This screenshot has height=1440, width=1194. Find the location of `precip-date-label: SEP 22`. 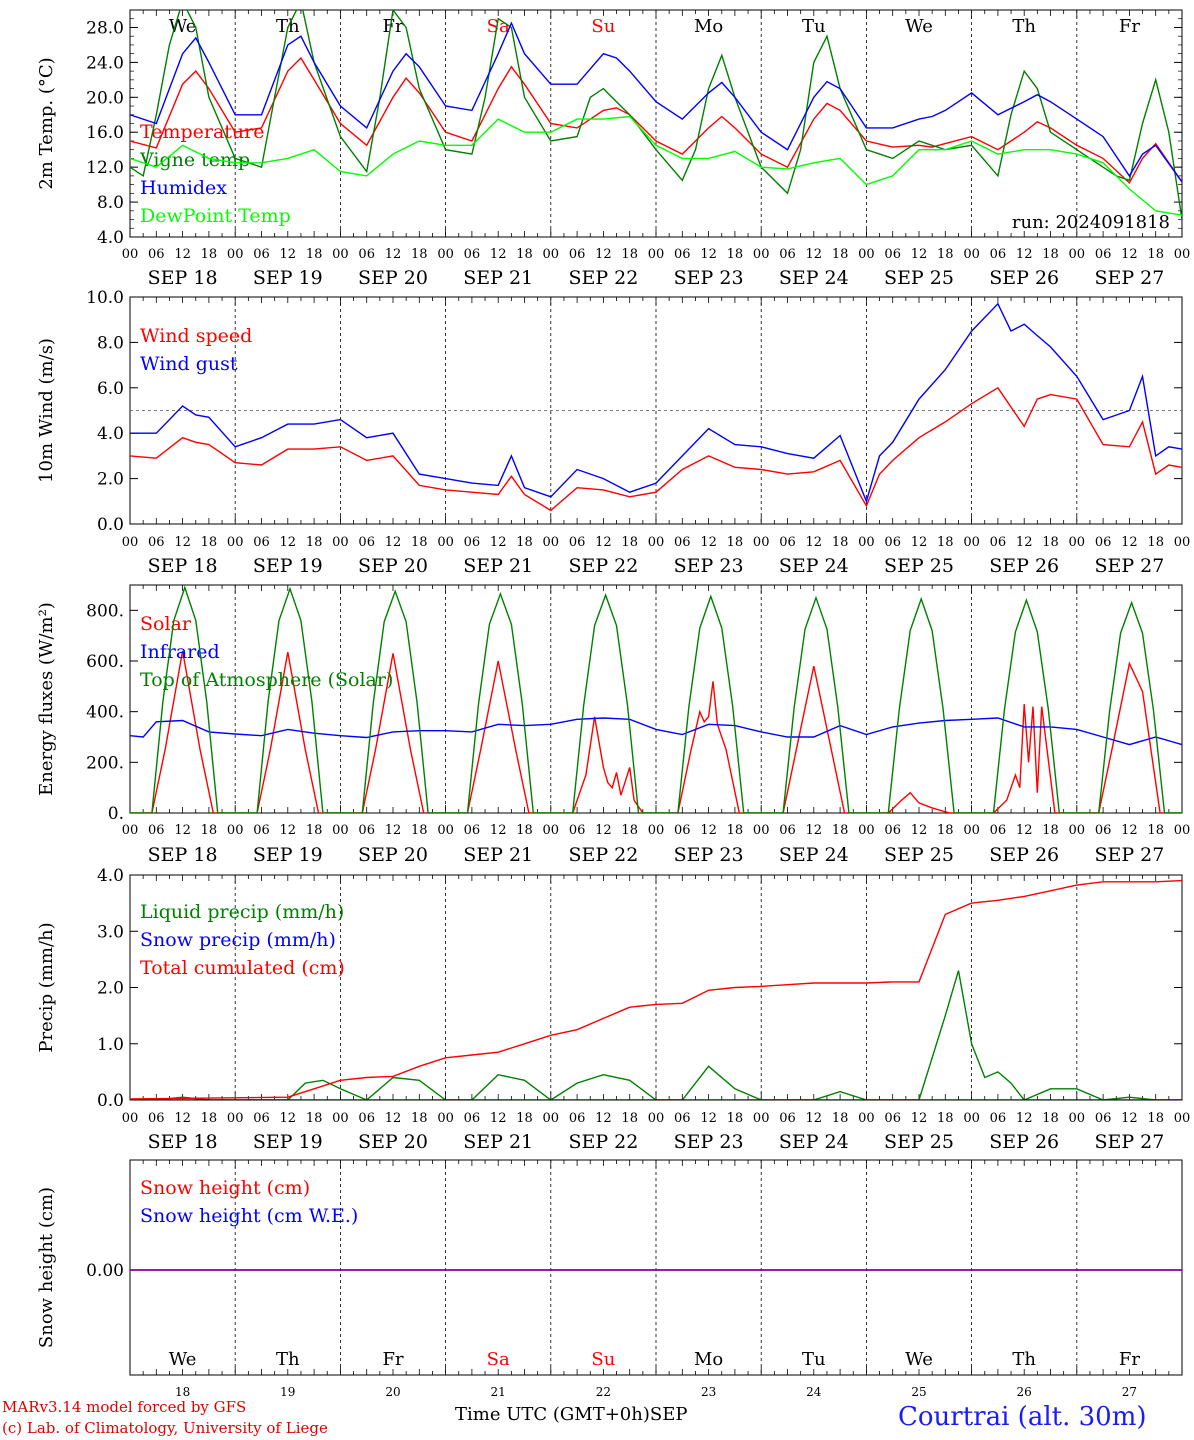

precip-date-label: SEP 22 is located at coordinates (603, 1142).